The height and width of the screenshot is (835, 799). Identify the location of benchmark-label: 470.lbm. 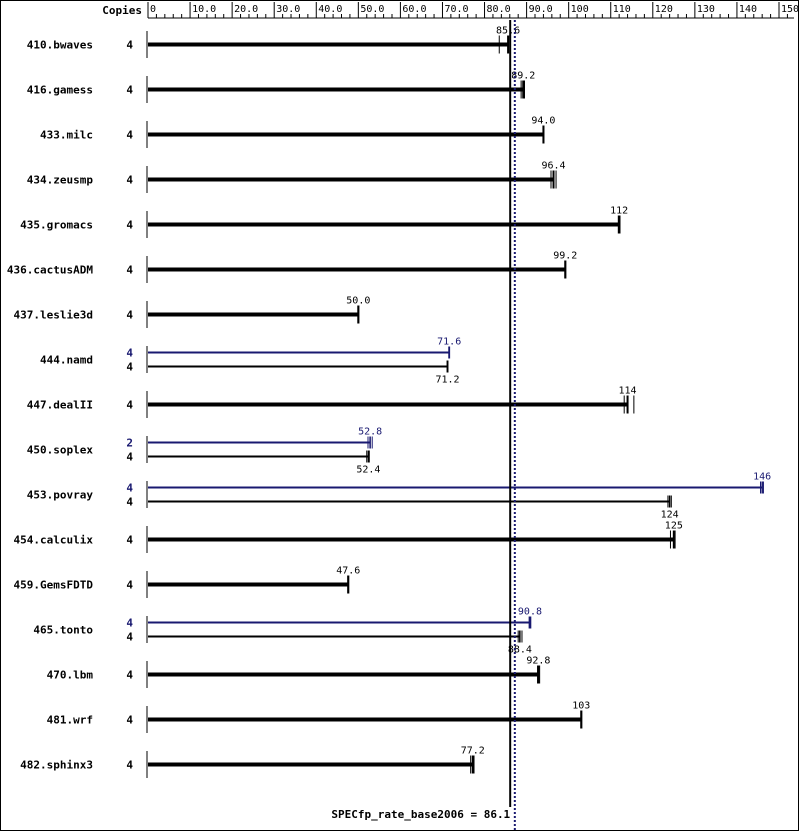
(70, 675).